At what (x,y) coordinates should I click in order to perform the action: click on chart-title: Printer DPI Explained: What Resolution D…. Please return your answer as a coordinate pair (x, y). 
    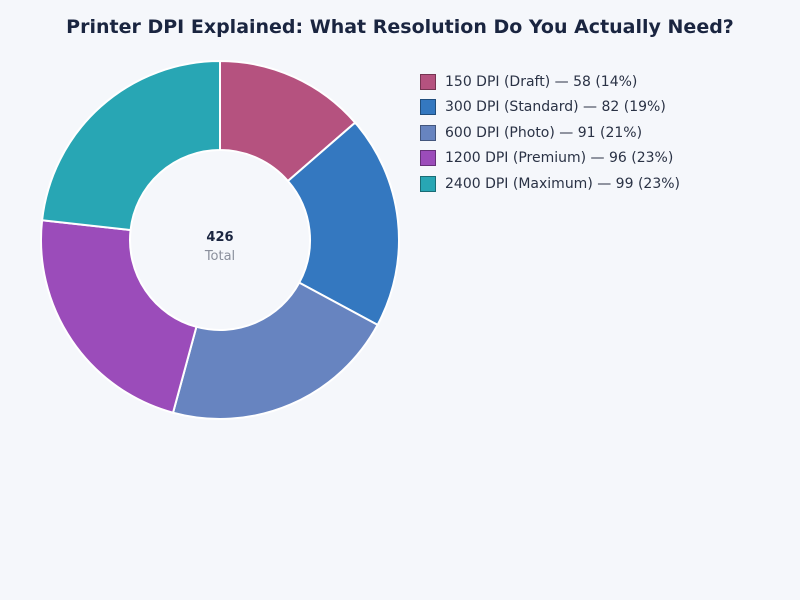
    Looking at the image, I should click on (400, 27).